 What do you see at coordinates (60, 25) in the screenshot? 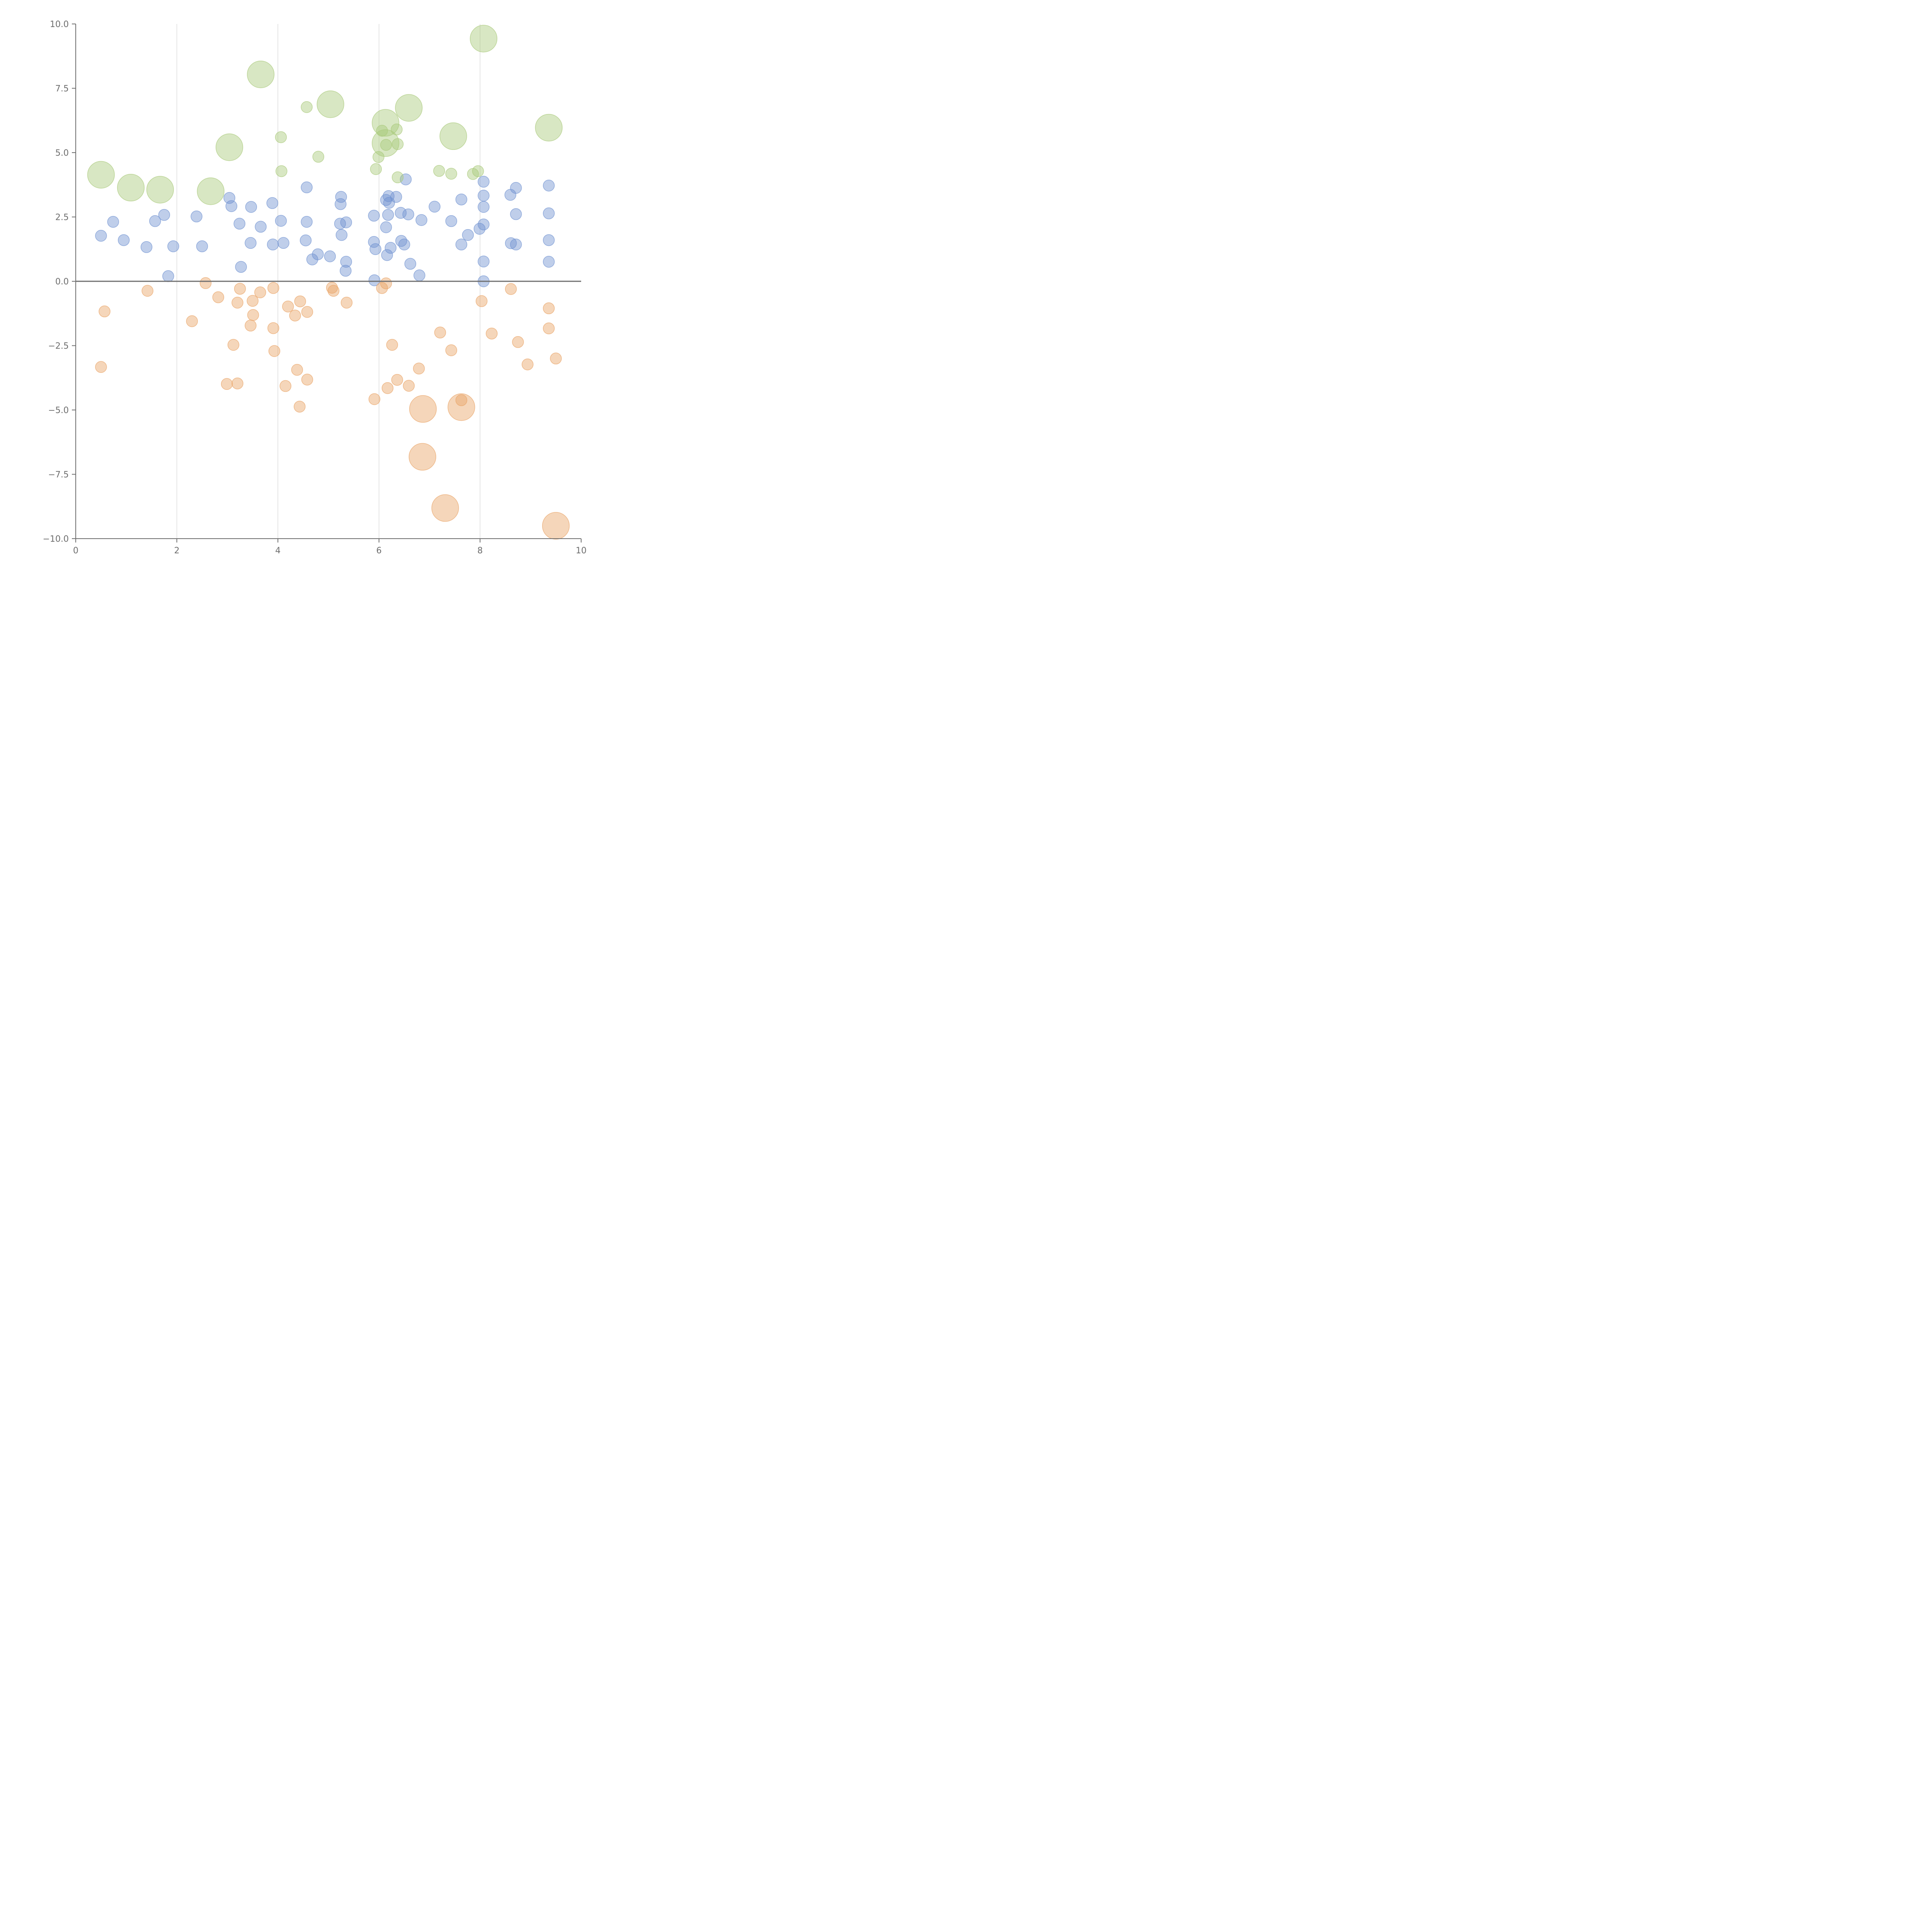
I see `y-tick-label: 10.0` at bounding box center [60, 25].